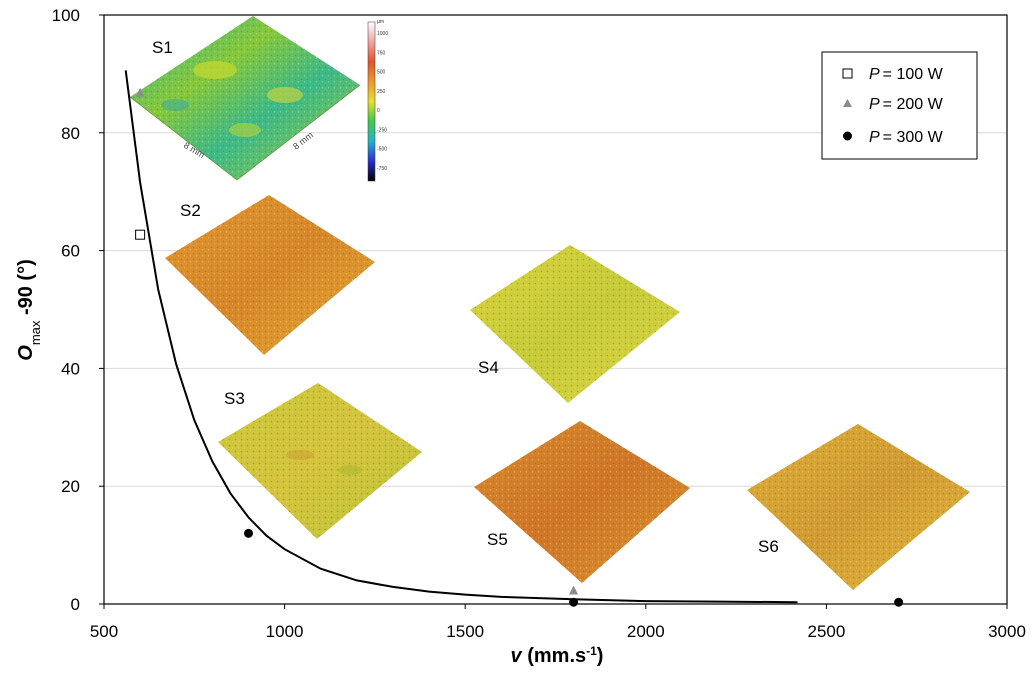 The image size is (1035, 674). What do you see at coordinates (382, 150) in the screenshot?
I see `colorbar-tick-6: -500` at bounding box center [382, 150].